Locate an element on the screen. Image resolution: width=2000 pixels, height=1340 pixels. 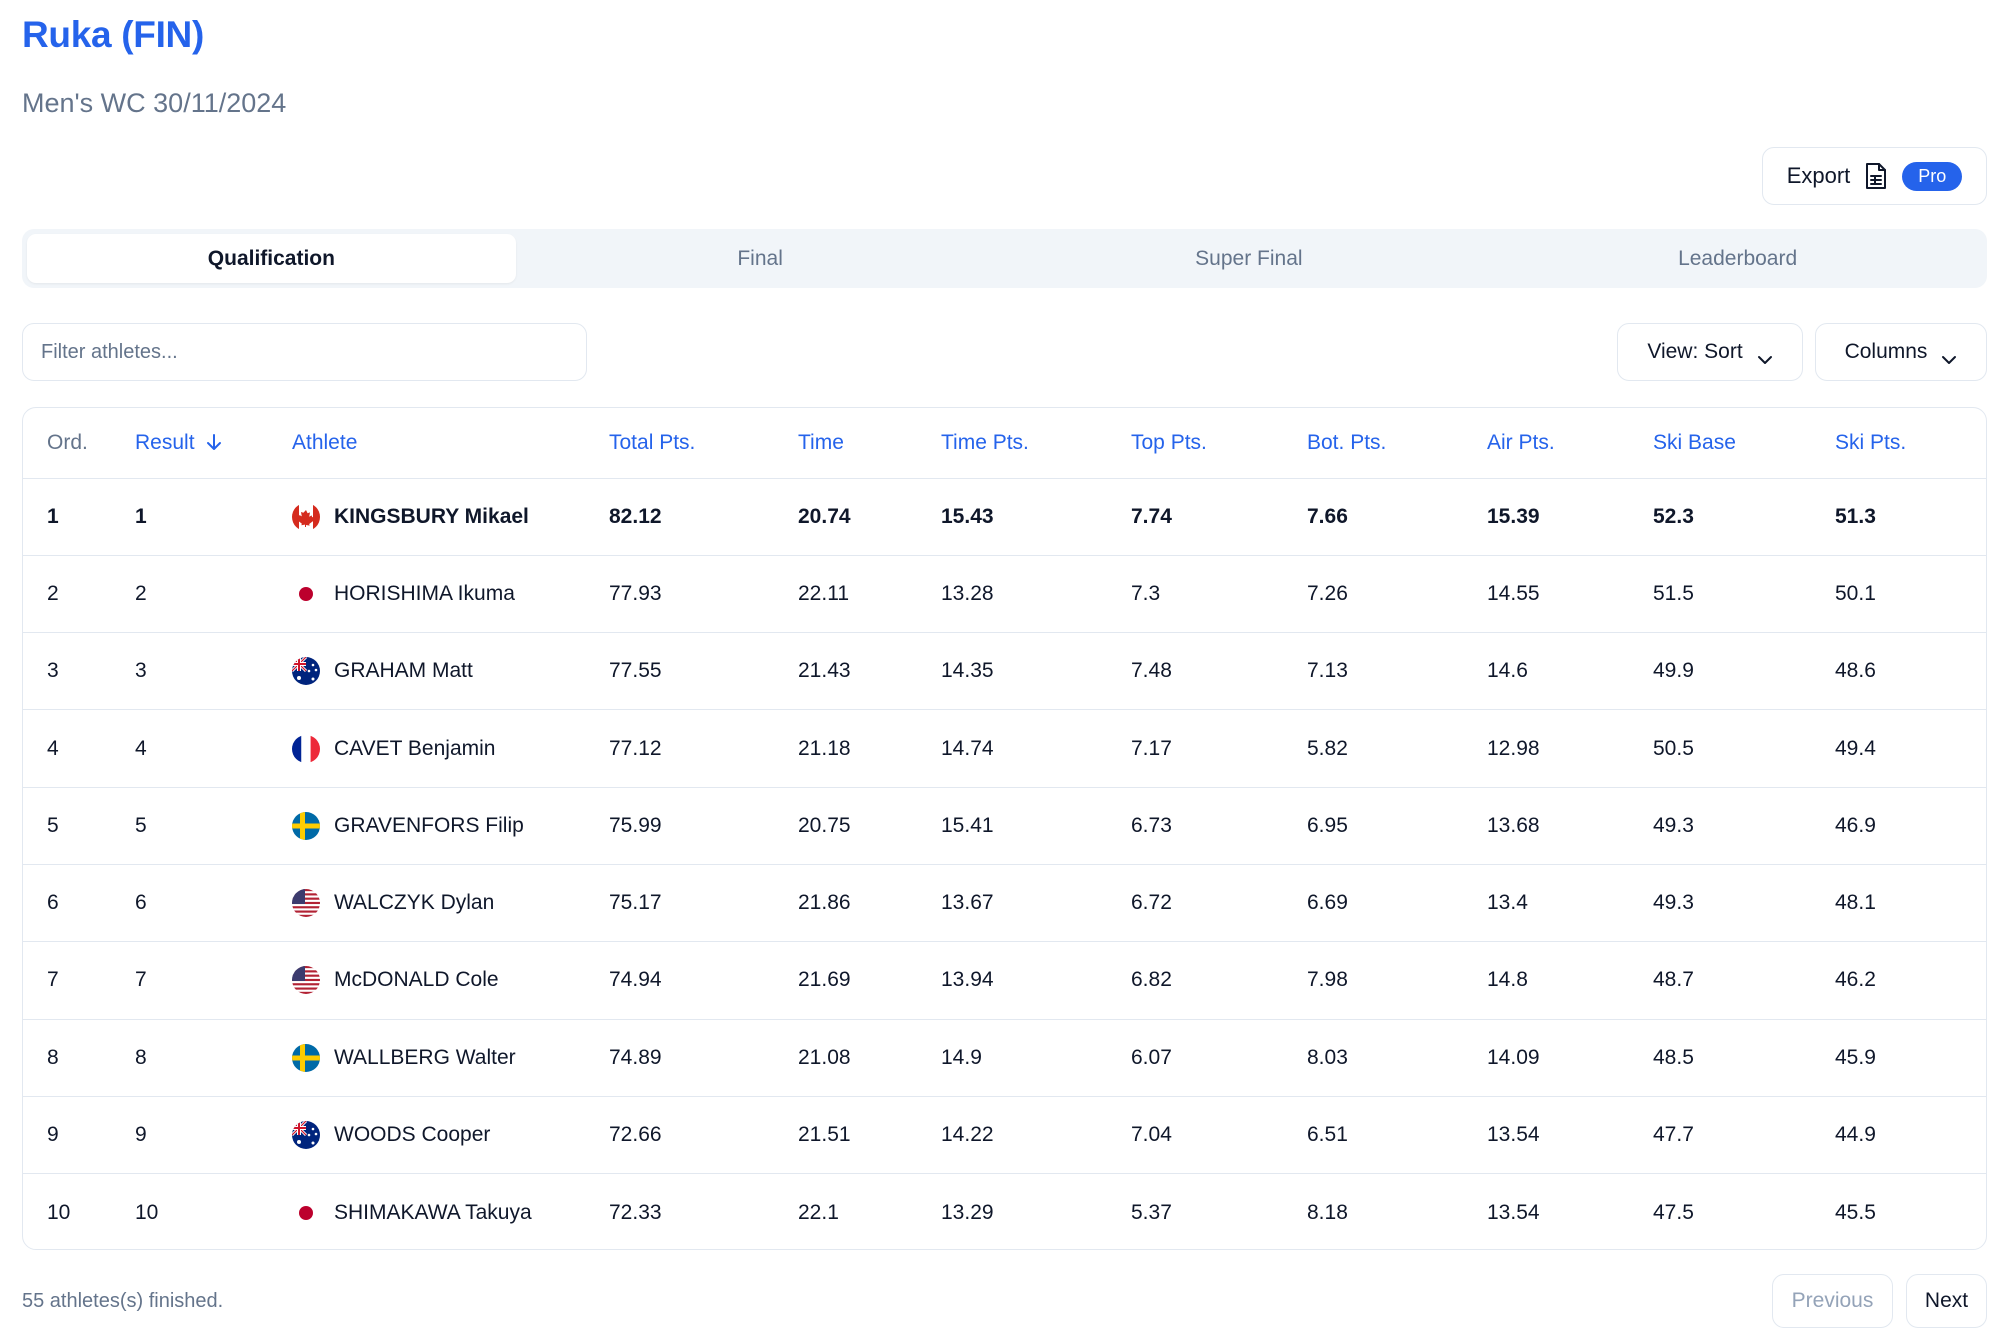
cell-total: 74.94 is located at coordinates (679, 980).